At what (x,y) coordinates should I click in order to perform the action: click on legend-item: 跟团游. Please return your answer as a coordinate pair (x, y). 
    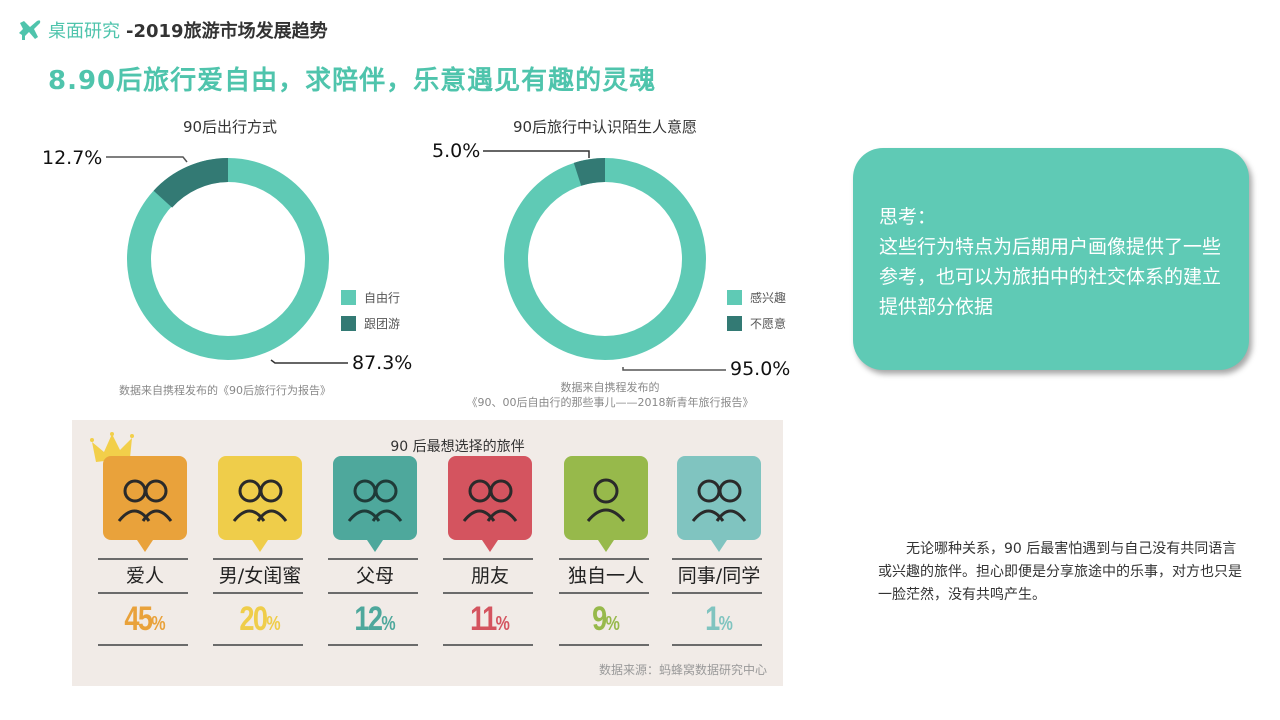
    Looking at the image, I should click on (370, 323).